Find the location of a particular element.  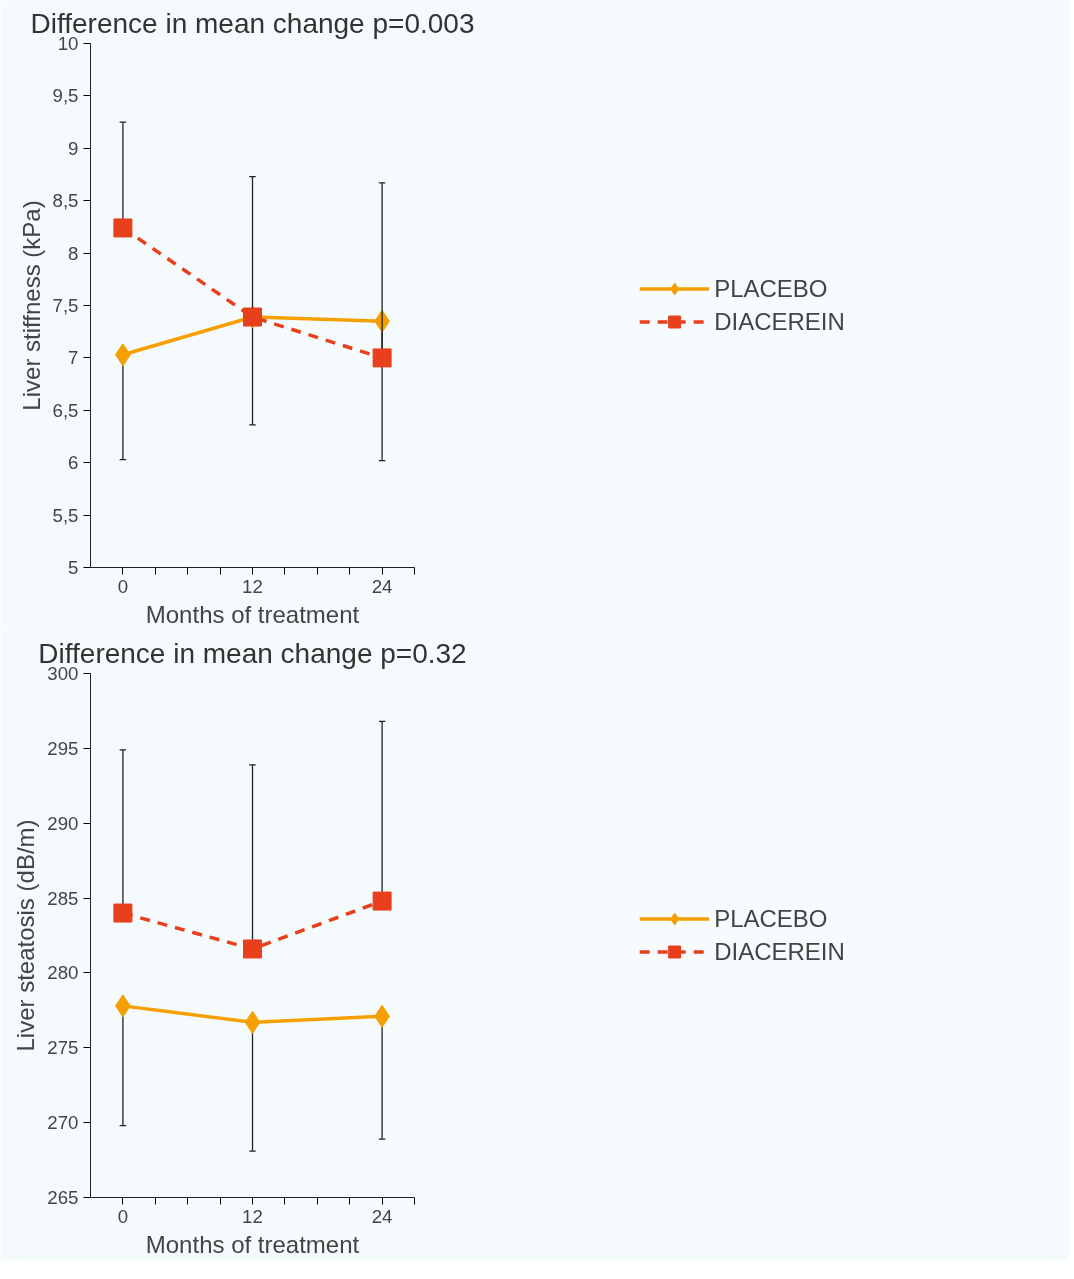

y-tick-label: 9 is located at coordinates (73, 148).